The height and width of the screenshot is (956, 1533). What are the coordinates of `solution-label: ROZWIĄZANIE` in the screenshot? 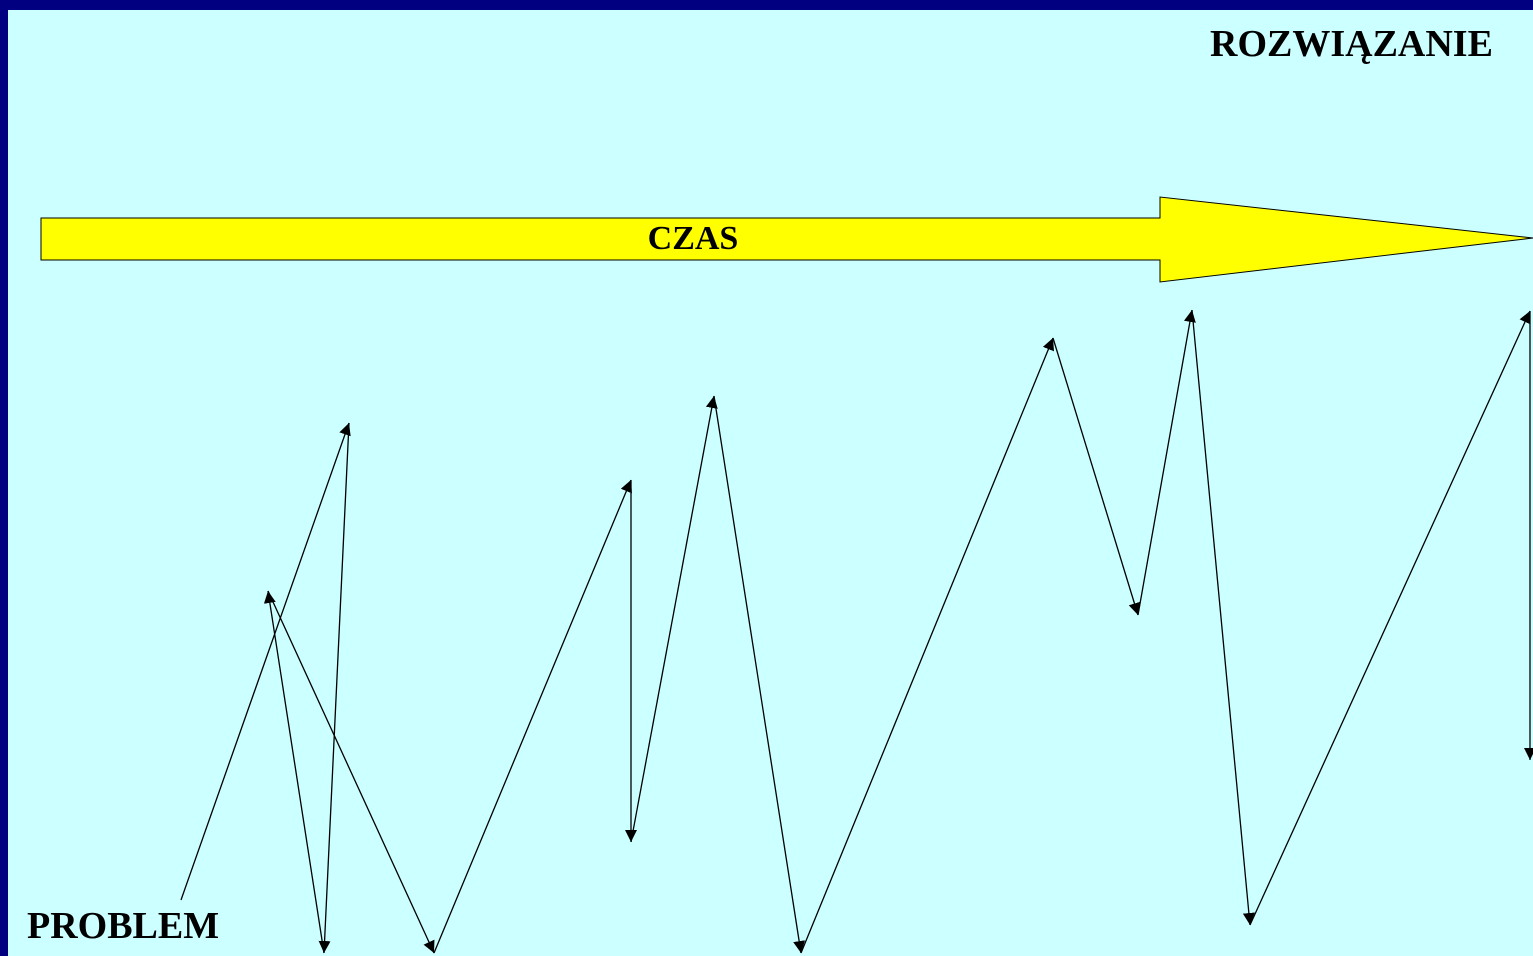 It's located at (1351, 44).